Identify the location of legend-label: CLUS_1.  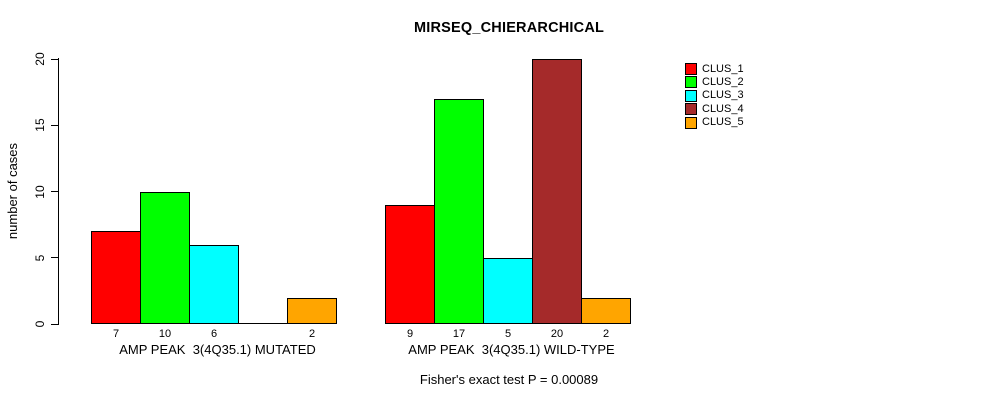
(723, 68).